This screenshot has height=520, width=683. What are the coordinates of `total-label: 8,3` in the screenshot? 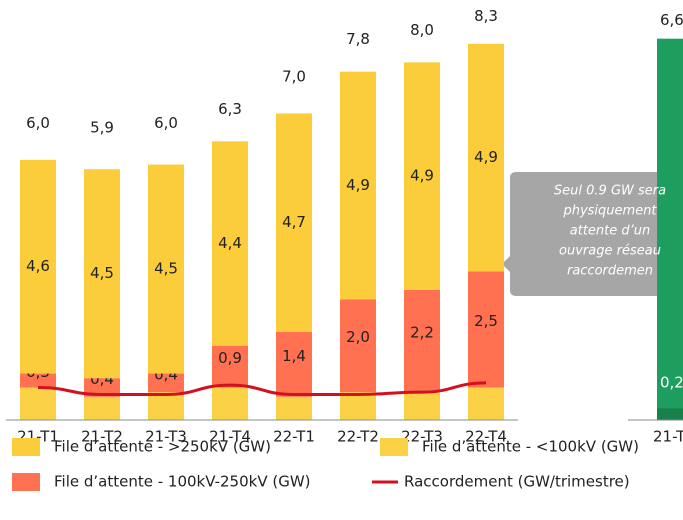 It's located at (486, 16).